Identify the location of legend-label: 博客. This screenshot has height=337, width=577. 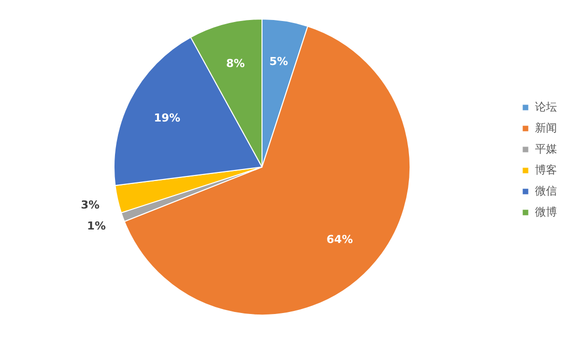
(546, 170).